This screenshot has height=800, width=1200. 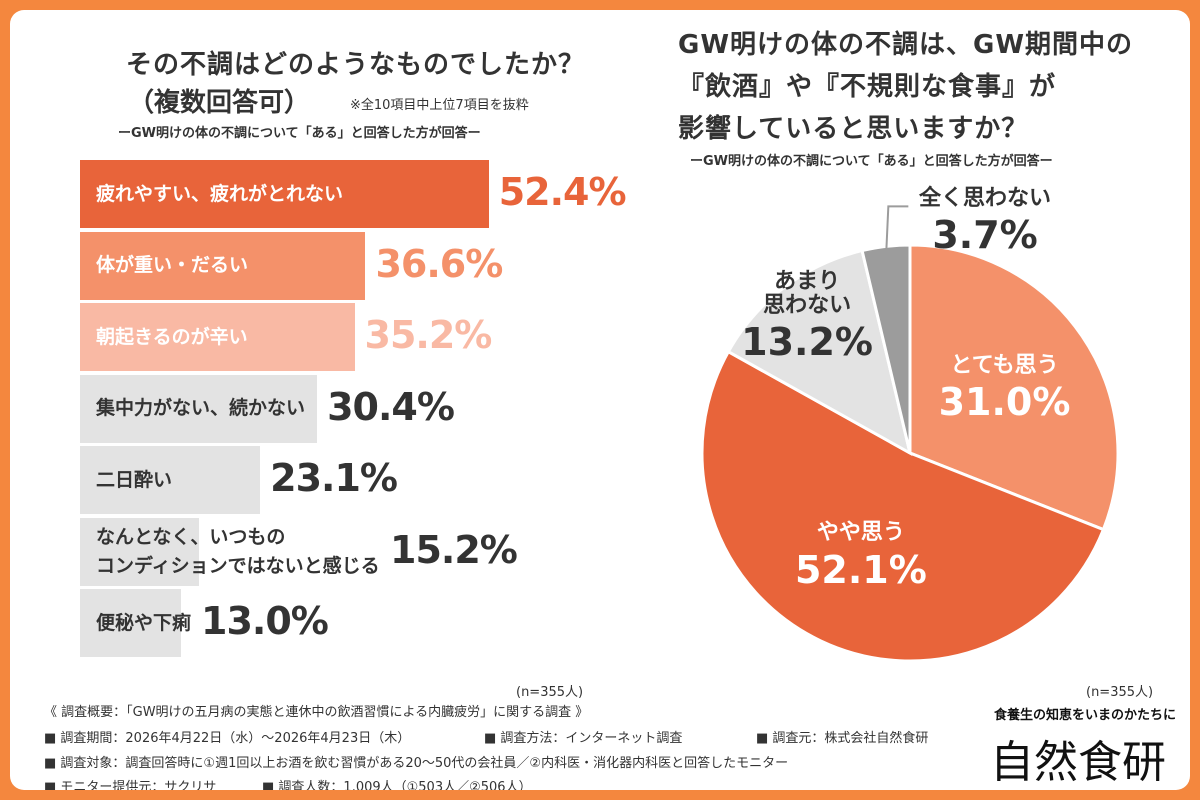 What do you see at coordinates (227, 738) in the screenshot?
I see `survey-period: ■ 調査期間：2026年4月22日（水）～2026年4月23日（木）` at bounding box center [227, 738].